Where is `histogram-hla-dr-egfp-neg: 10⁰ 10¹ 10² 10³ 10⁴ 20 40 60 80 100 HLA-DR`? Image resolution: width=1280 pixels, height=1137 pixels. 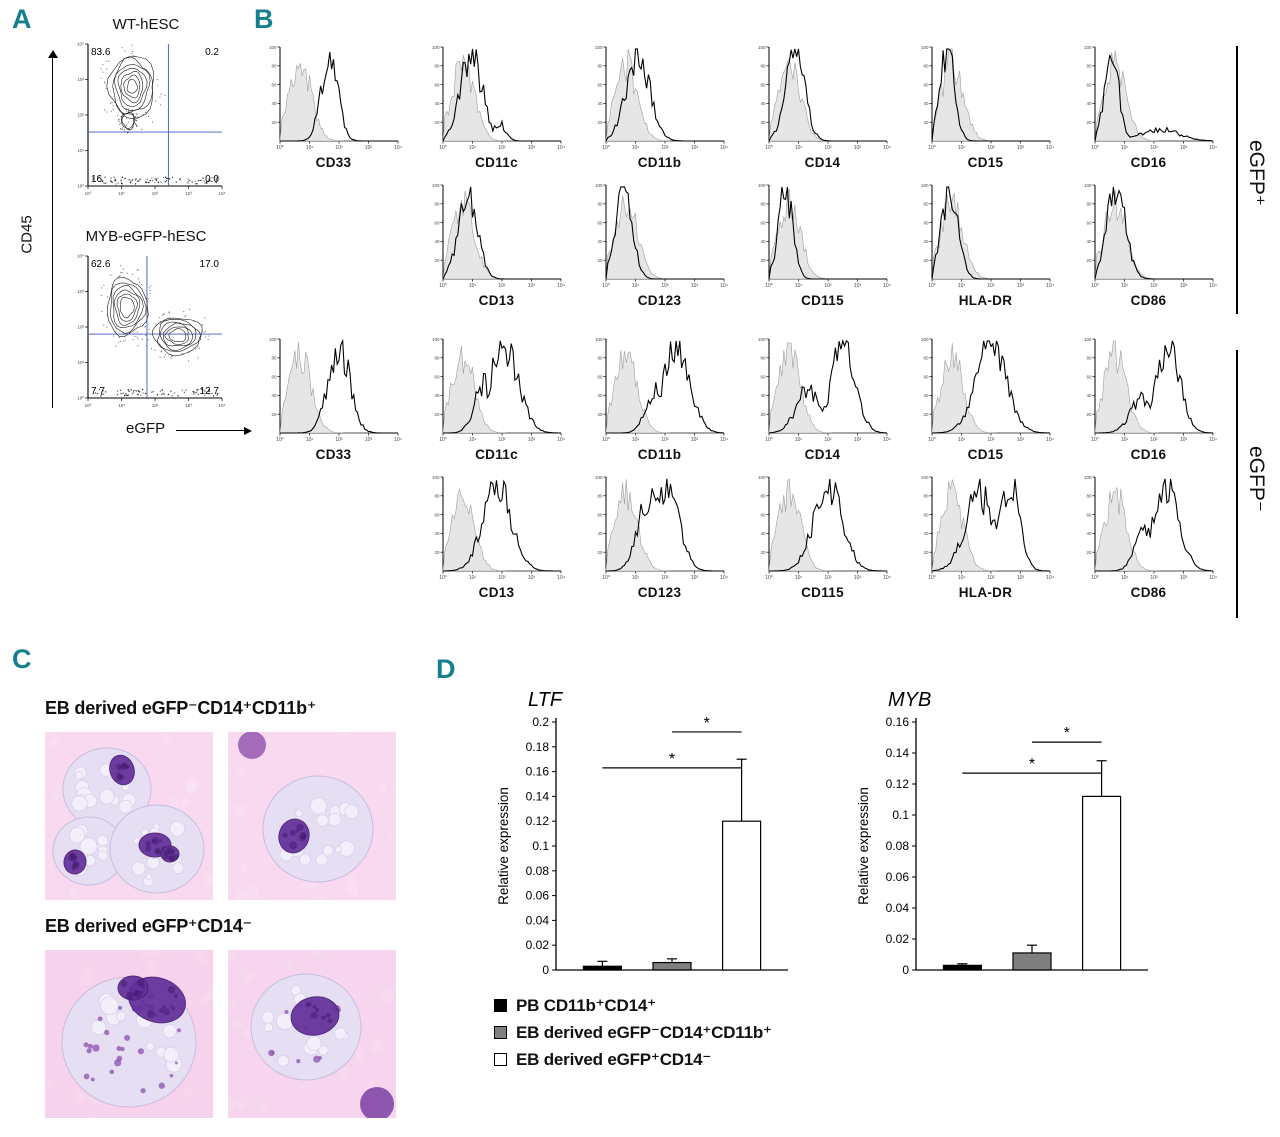 histogram-hla-dr-egfp-neg: 10⁰ 10¹ 10² 10³ 10⁴ 20 40 60 80 100 HLA-DR is located at coordinates (985, 536).